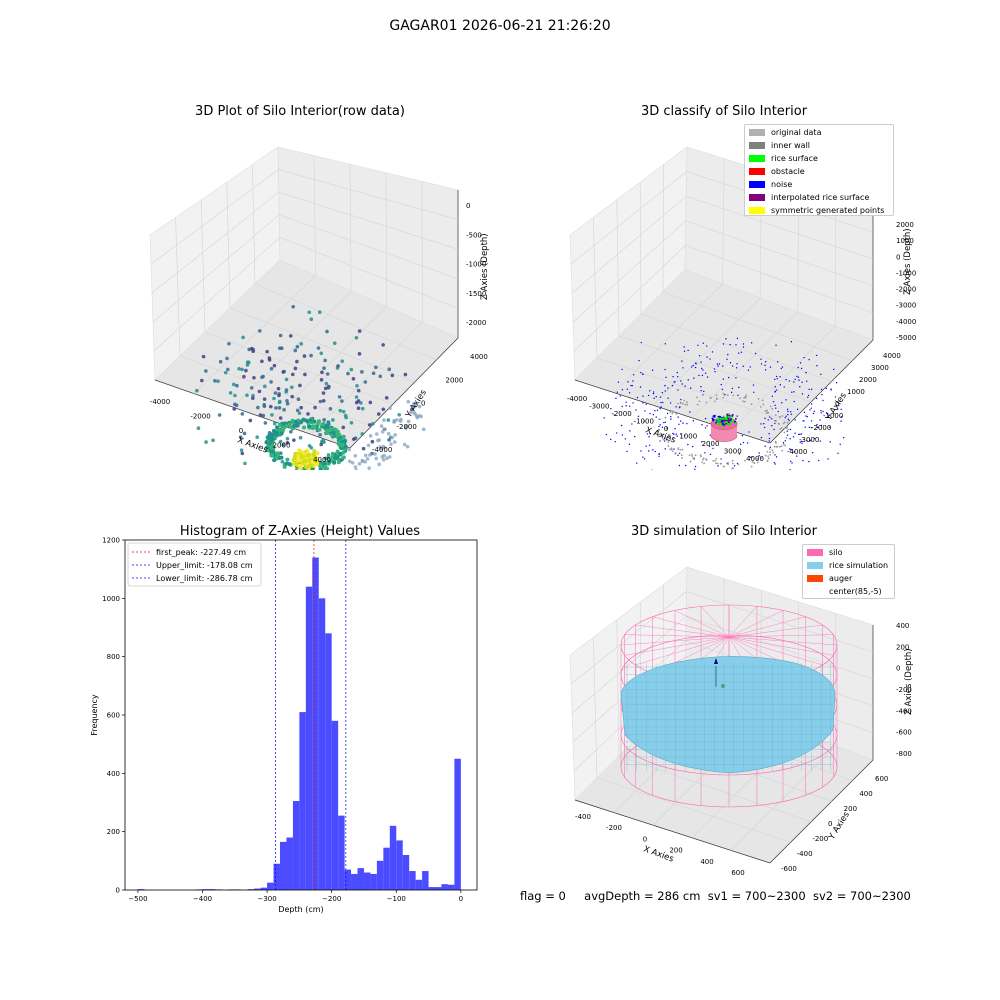 This screenshot has width=1000, height=1000. Describe the element at coordinates (898, 257) in the screenshot. I see `panel2-z-tick: 0` at that location.